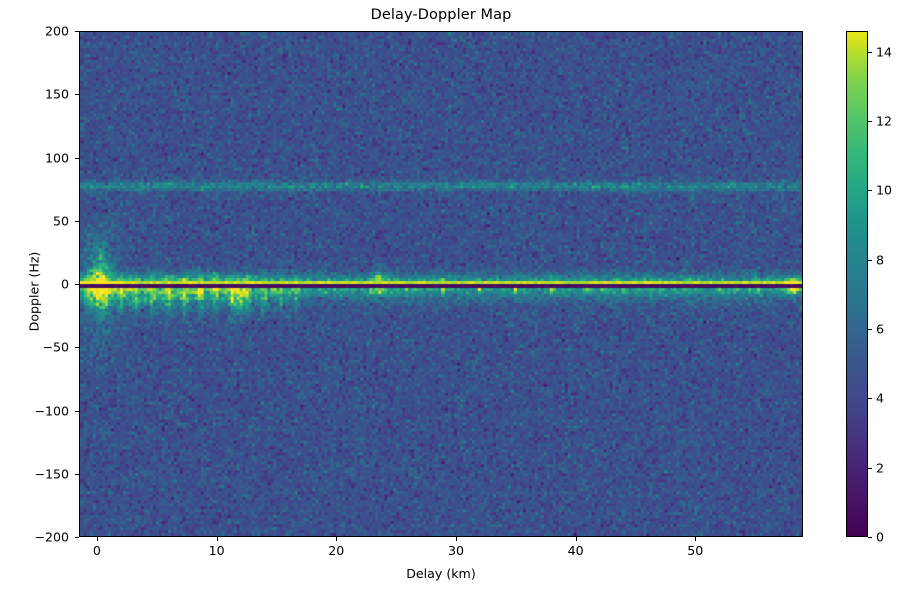 This screenshot has width=907, height=590. What do you see at coordinates (857, 284) in the screenshot?
I see `colorbar` at bounding box center [857, 284].